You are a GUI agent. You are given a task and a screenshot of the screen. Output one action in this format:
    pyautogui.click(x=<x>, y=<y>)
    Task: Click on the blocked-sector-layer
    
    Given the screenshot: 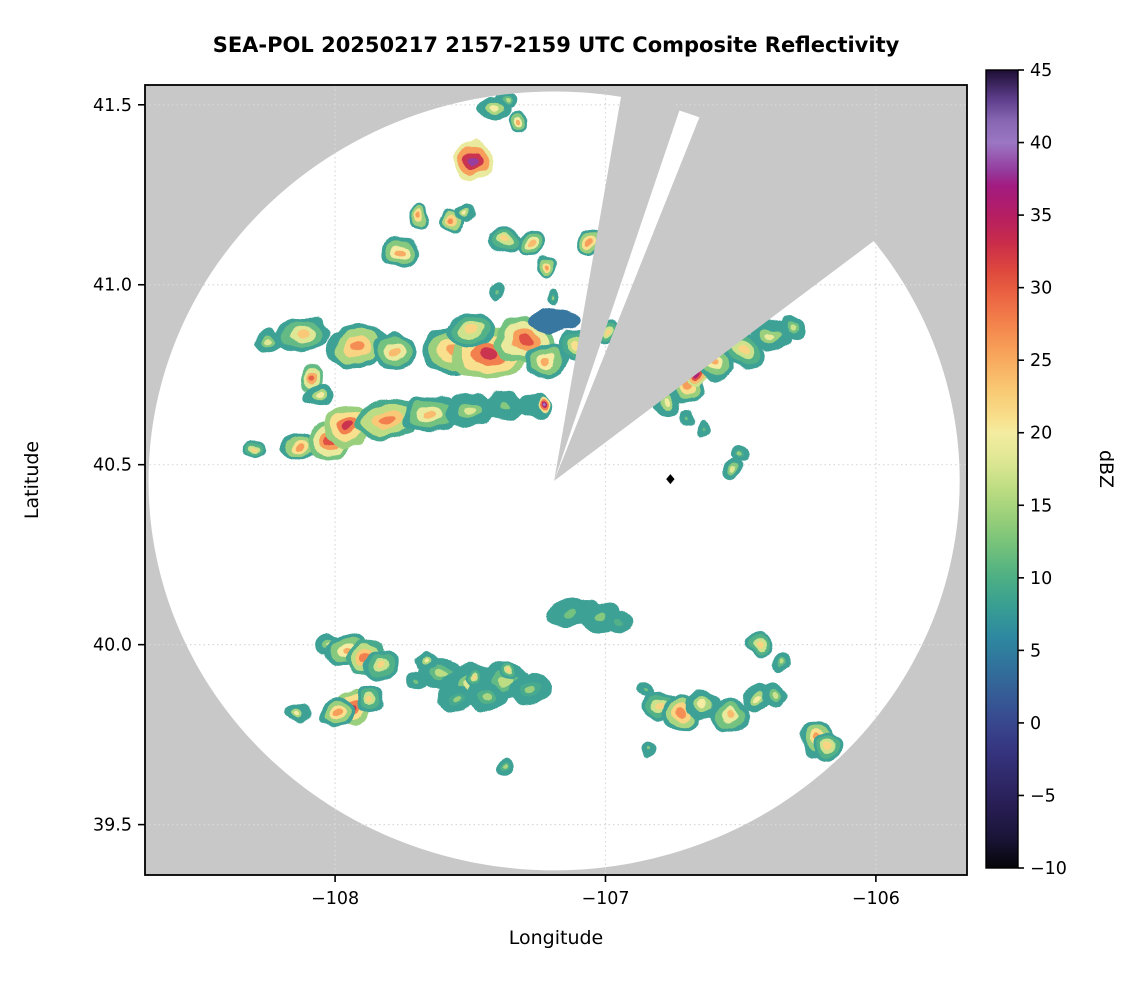 What is the action you would take?
    pyautogui.click(x=715, y=286)
    